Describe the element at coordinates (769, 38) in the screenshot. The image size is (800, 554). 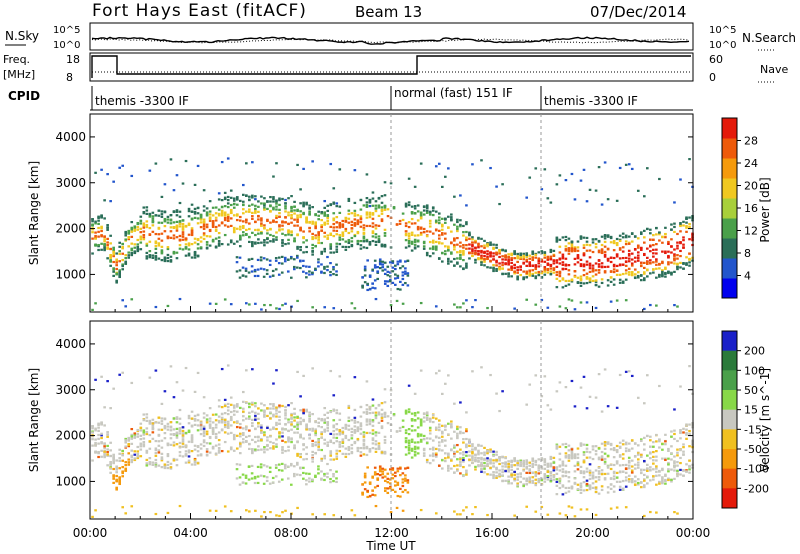
I see `noise-right-label: N.Search` at that location.